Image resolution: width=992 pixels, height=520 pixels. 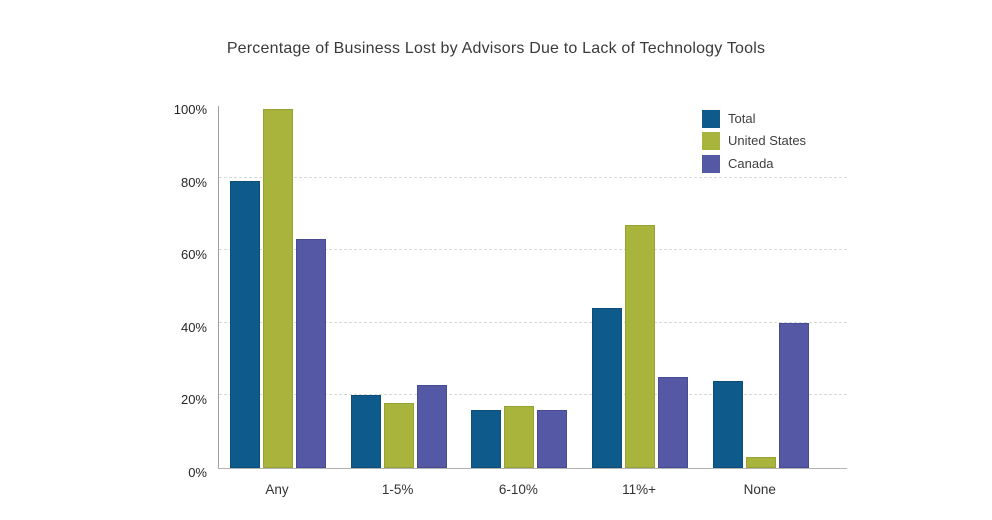 What do you see at coordinates (639, 489) in the screenshot?
I see `x-axis-category-label: 11%+` at bounding box center [639, 489].